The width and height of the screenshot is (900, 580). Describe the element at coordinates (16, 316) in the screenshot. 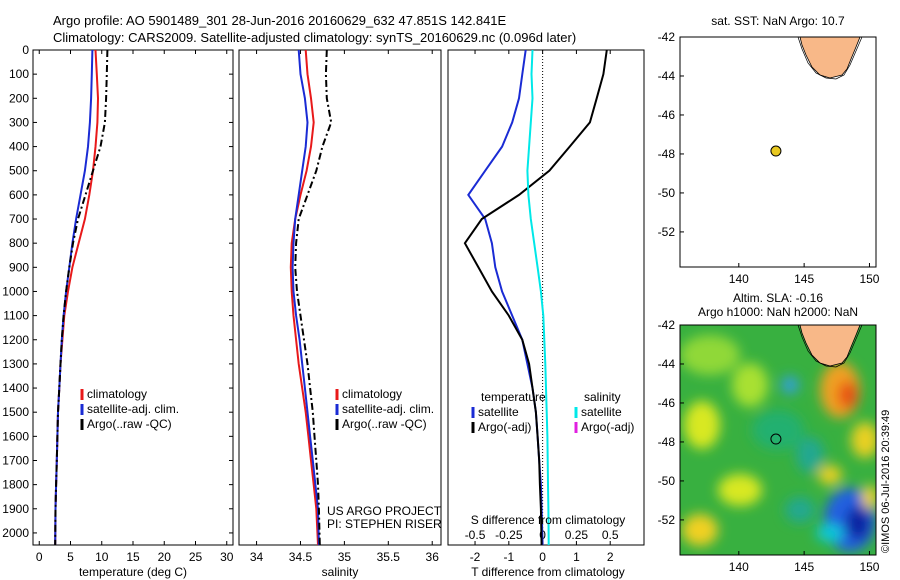

I see `depth-tick-label: 1100` at that location.